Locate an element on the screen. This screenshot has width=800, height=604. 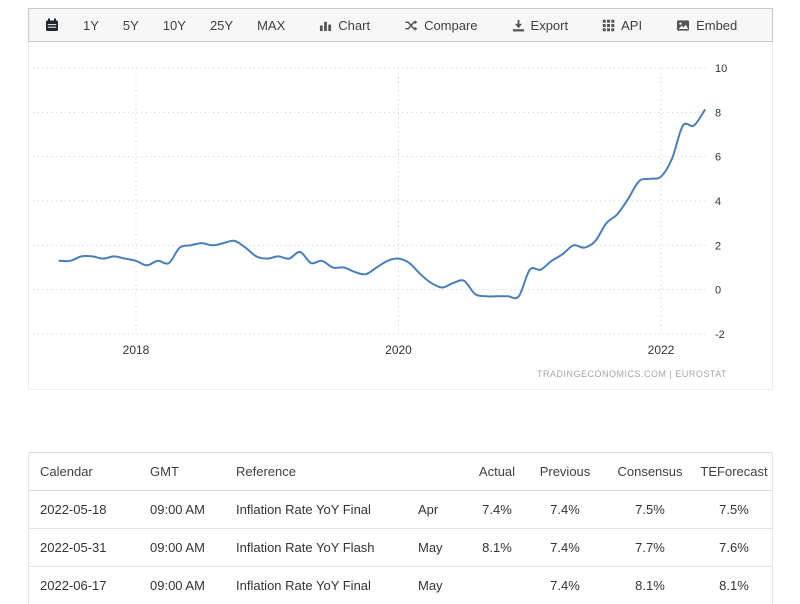
header-gmt: GMT is located at coordinates (193, 471).